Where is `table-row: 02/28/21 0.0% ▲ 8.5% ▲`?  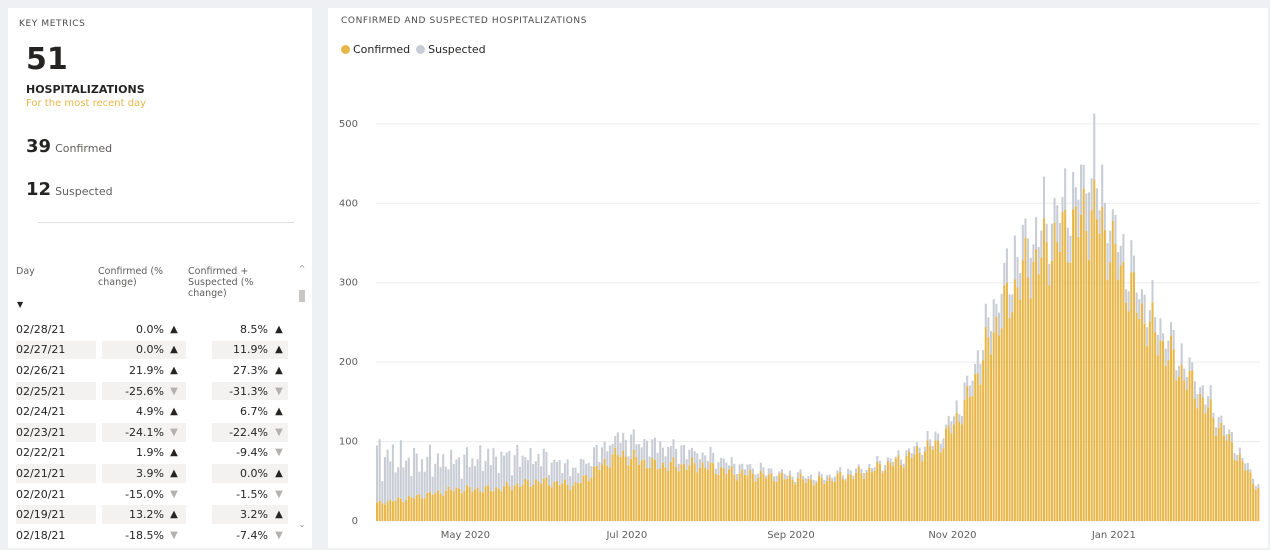 table-row: 02/28/21 0.0% ▲ 8.5% ▲ is located at coordinates (153, 329).